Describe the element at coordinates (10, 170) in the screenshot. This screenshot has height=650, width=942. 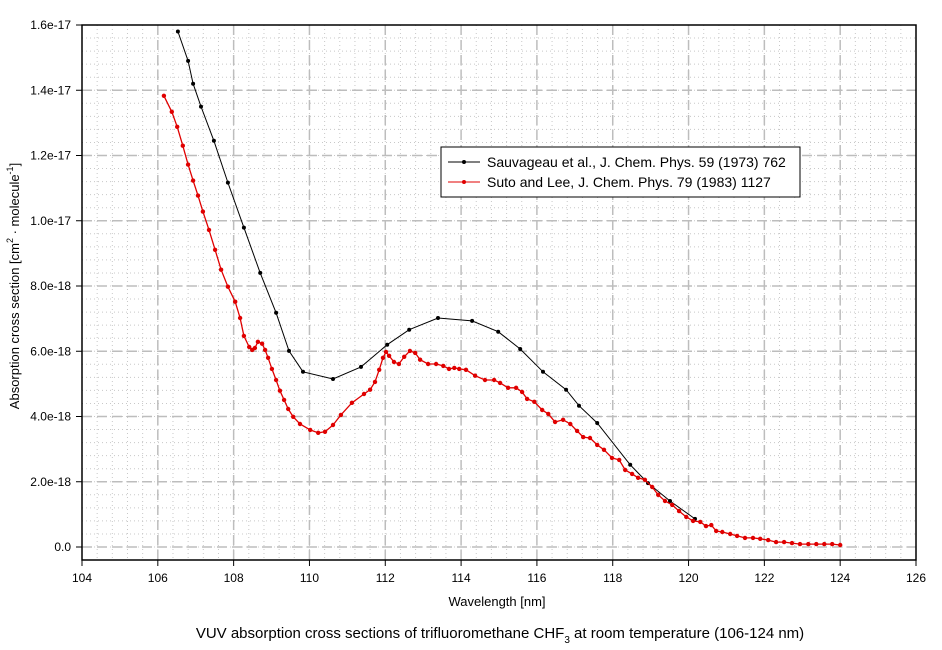
I see `y-axis-label-sup2: -1` at that location.